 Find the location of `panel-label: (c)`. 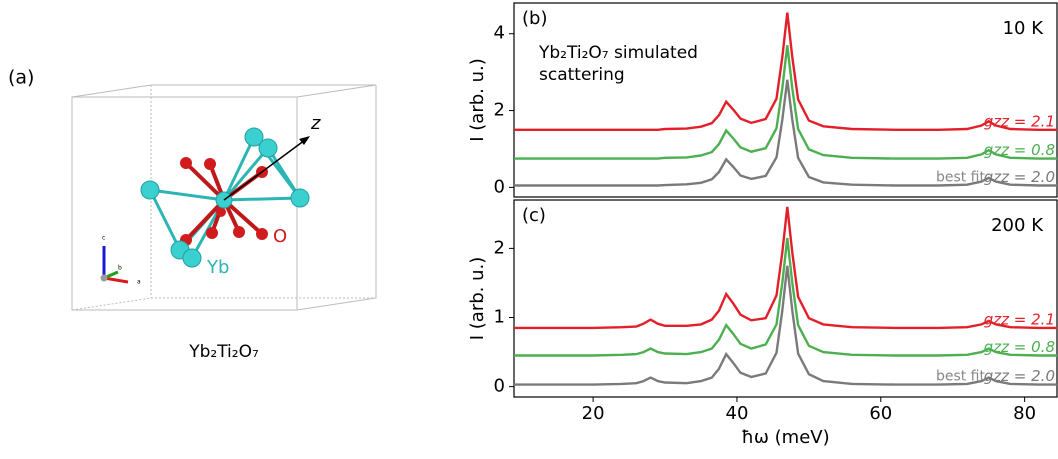

panel-label: (c) is located at coordinates (534, 215).